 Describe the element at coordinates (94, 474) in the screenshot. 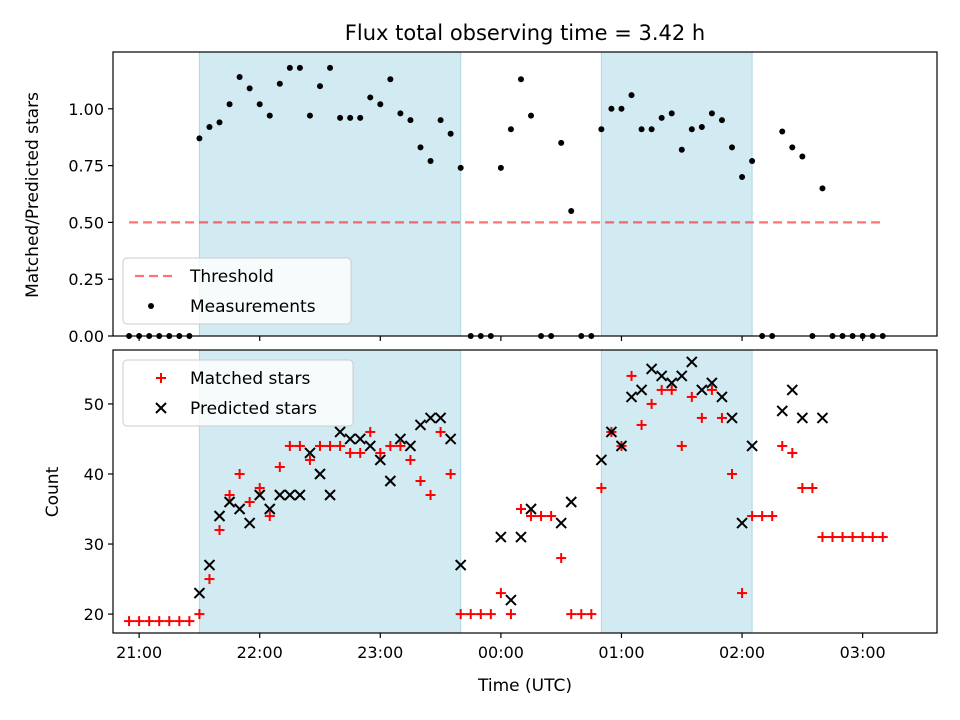

I see `y-tick-label: 40` at that location.